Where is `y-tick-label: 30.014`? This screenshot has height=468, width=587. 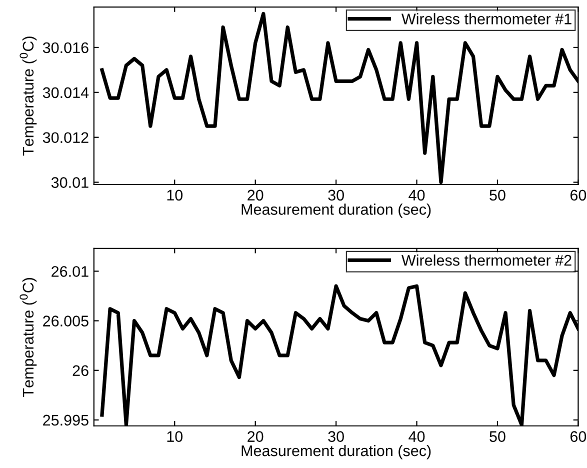 y-tick-label: 30.014 is located at coordinates (65, 92).